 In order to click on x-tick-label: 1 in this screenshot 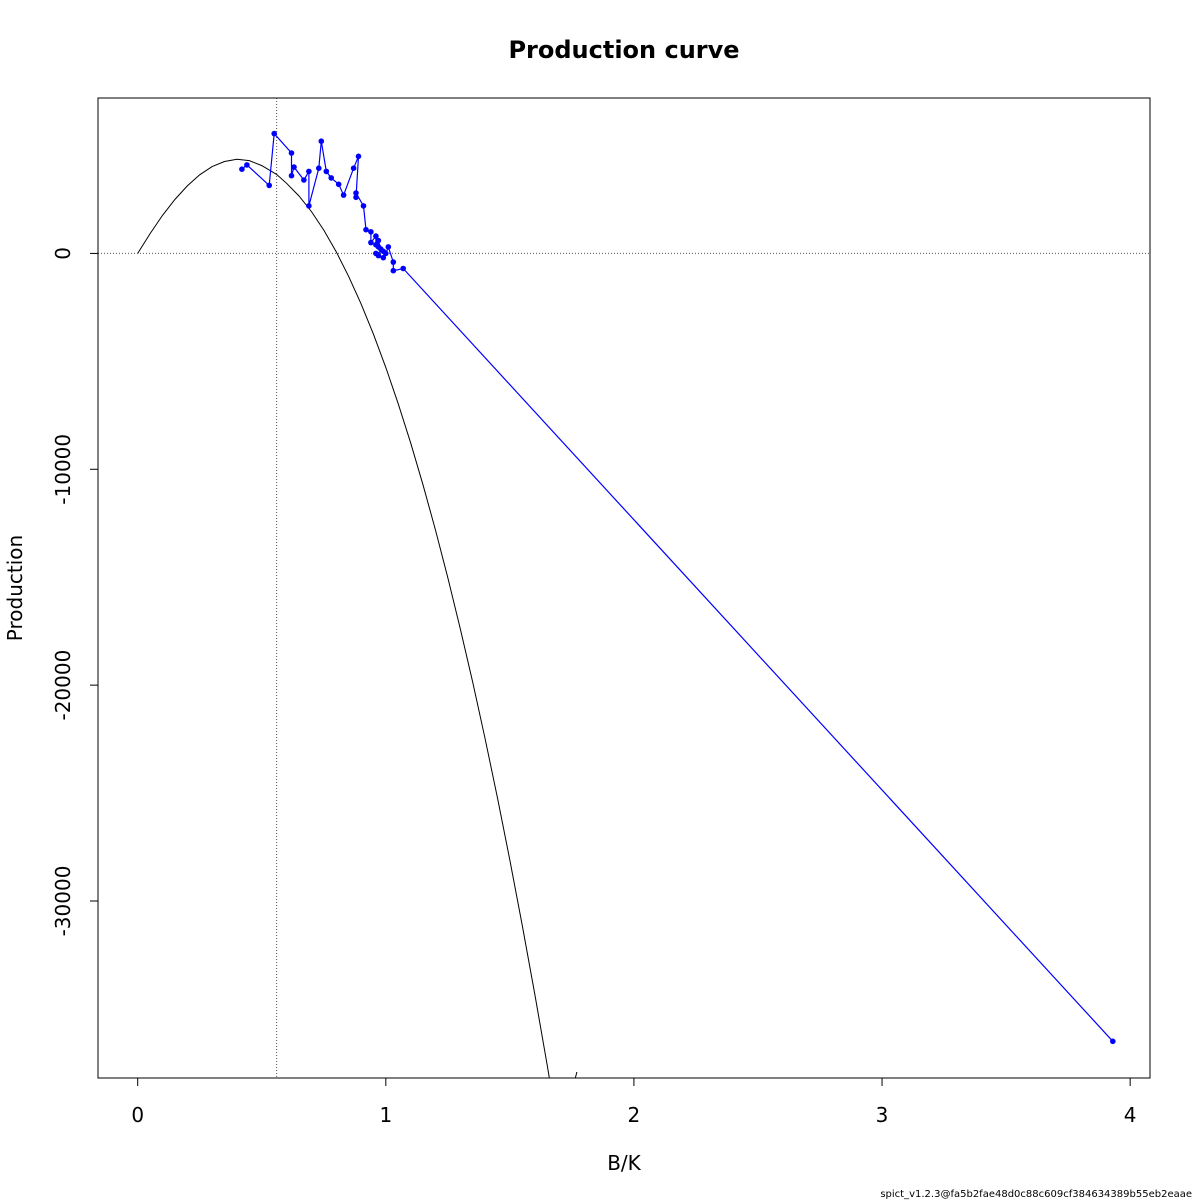, I will do `click(385, 1115)`.